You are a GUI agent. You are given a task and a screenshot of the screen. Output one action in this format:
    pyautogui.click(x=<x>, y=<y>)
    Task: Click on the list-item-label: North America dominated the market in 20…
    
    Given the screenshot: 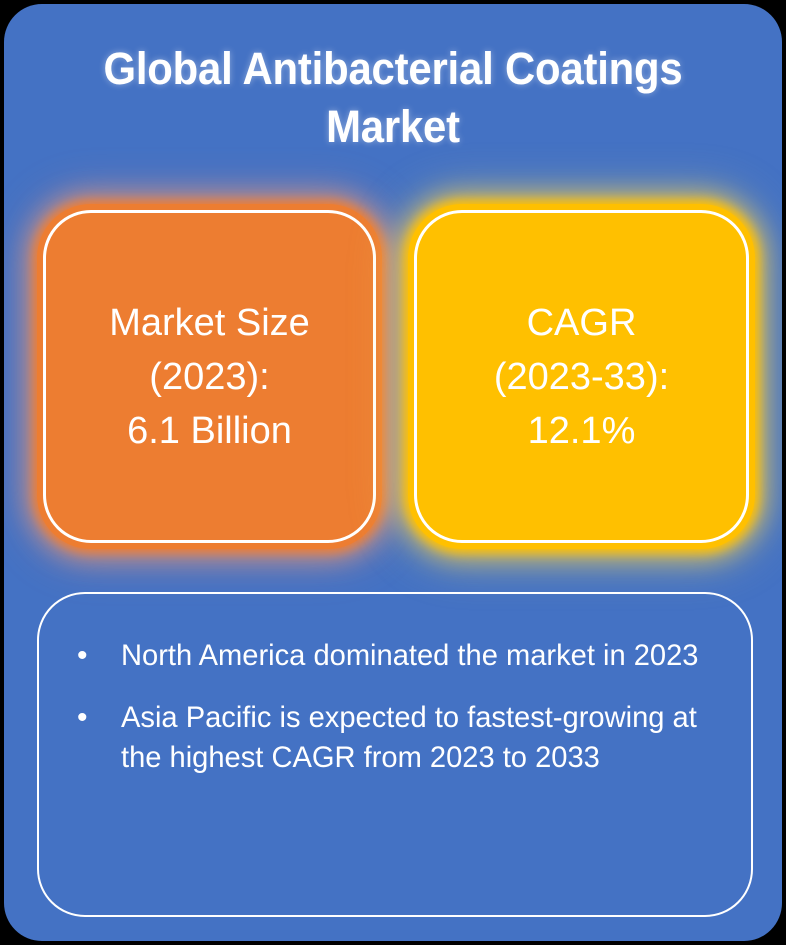 What is the action you would take?
    pyautogui.click(x=410, y=655)
    